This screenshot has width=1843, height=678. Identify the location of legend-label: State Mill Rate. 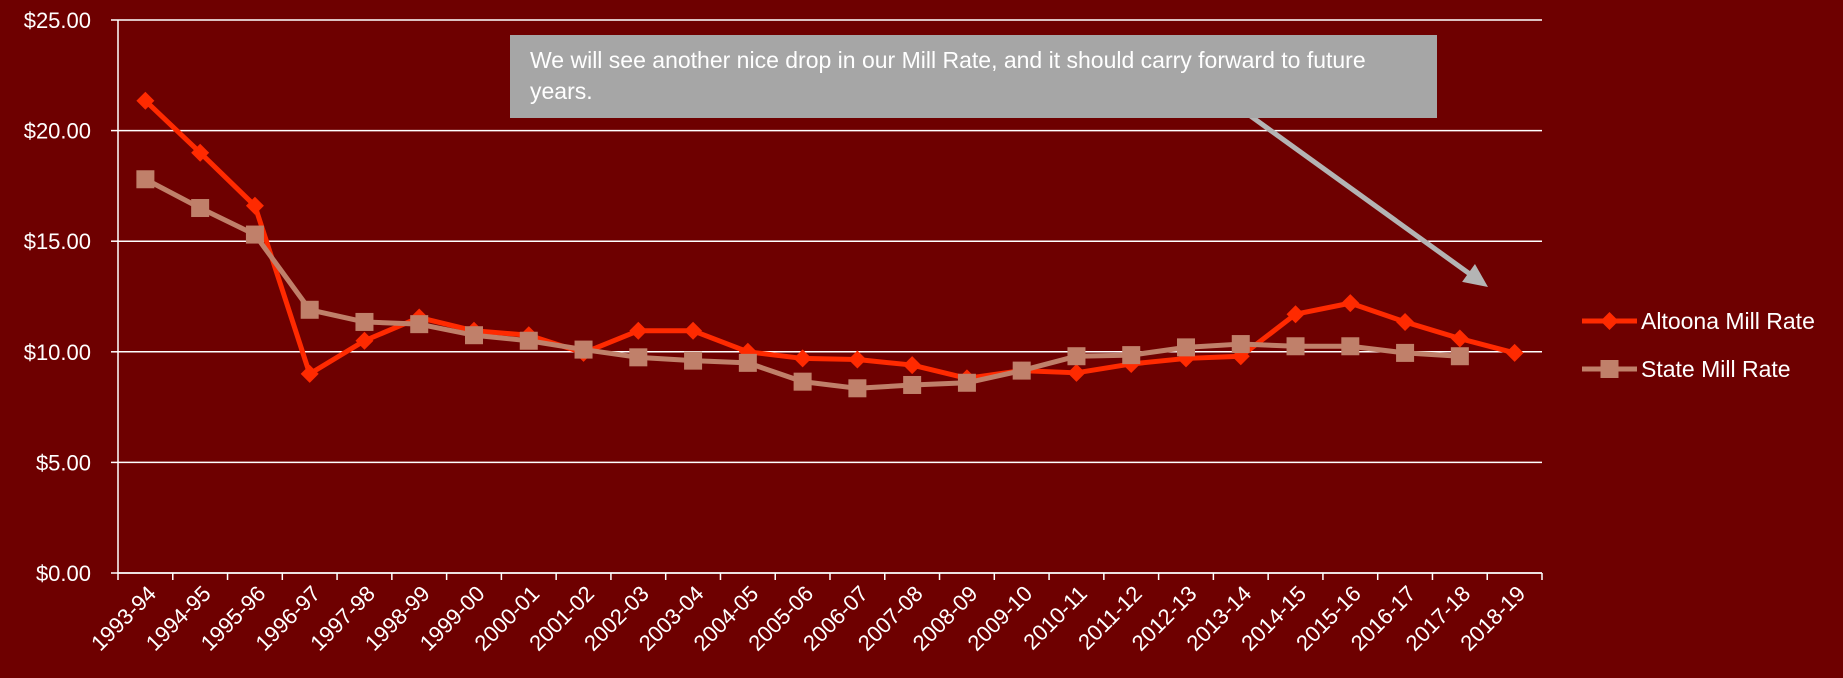
(1716, 369).